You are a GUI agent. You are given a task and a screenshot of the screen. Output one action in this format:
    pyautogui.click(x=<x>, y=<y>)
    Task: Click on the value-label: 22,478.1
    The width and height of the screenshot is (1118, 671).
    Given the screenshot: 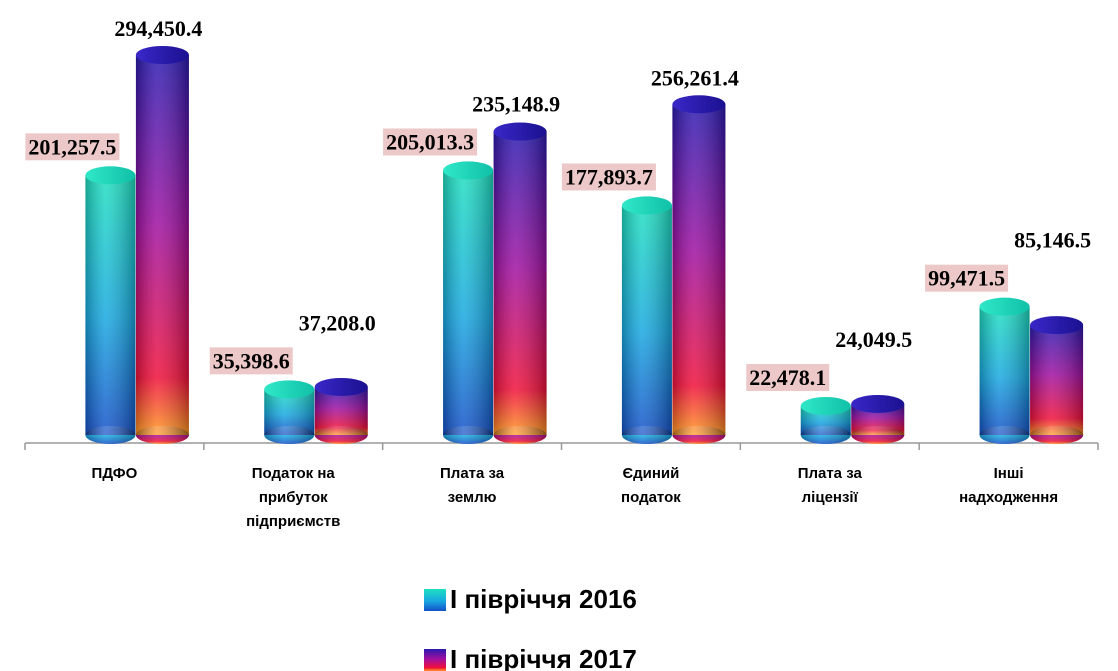 What is the action you would take?
    pyautogui.click(x=787, y=377)
    